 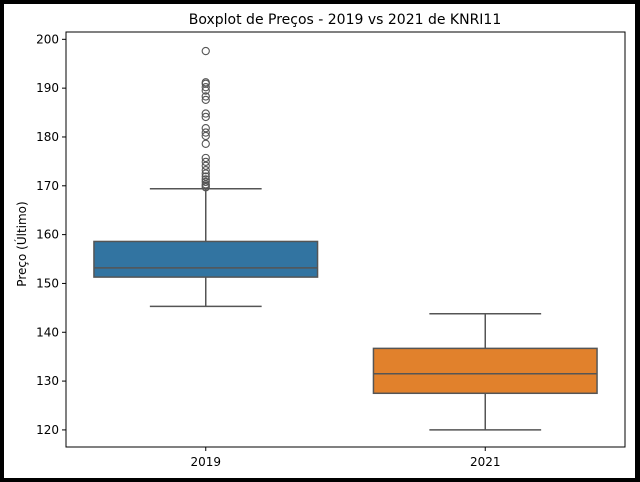 I want to click on y-tick-label: 170, so click(x=47, y=186).